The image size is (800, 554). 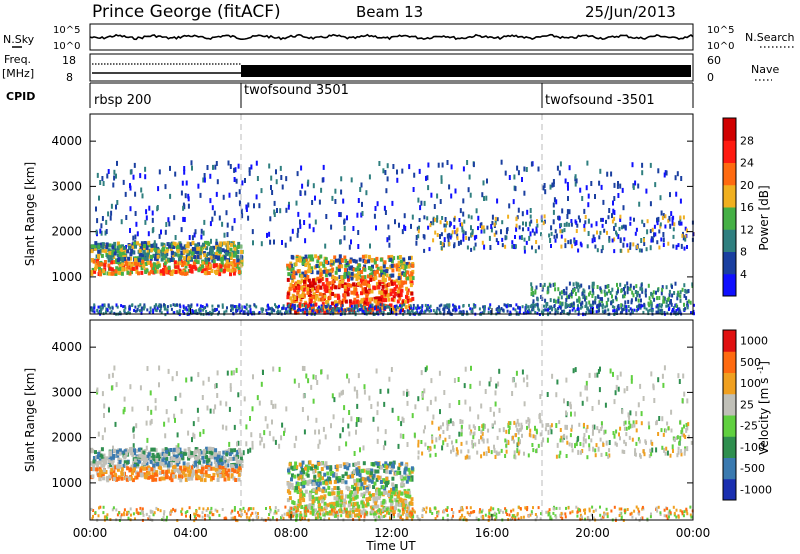 I want to click on nsky-trace, so click(x=391, y=37).